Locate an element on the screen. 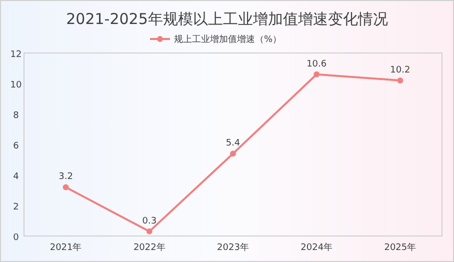 The image size is (454, 262). chart-title: 2021-2025年规模以上工业增加值增速变化情况 is located at coordinates (227, 19).